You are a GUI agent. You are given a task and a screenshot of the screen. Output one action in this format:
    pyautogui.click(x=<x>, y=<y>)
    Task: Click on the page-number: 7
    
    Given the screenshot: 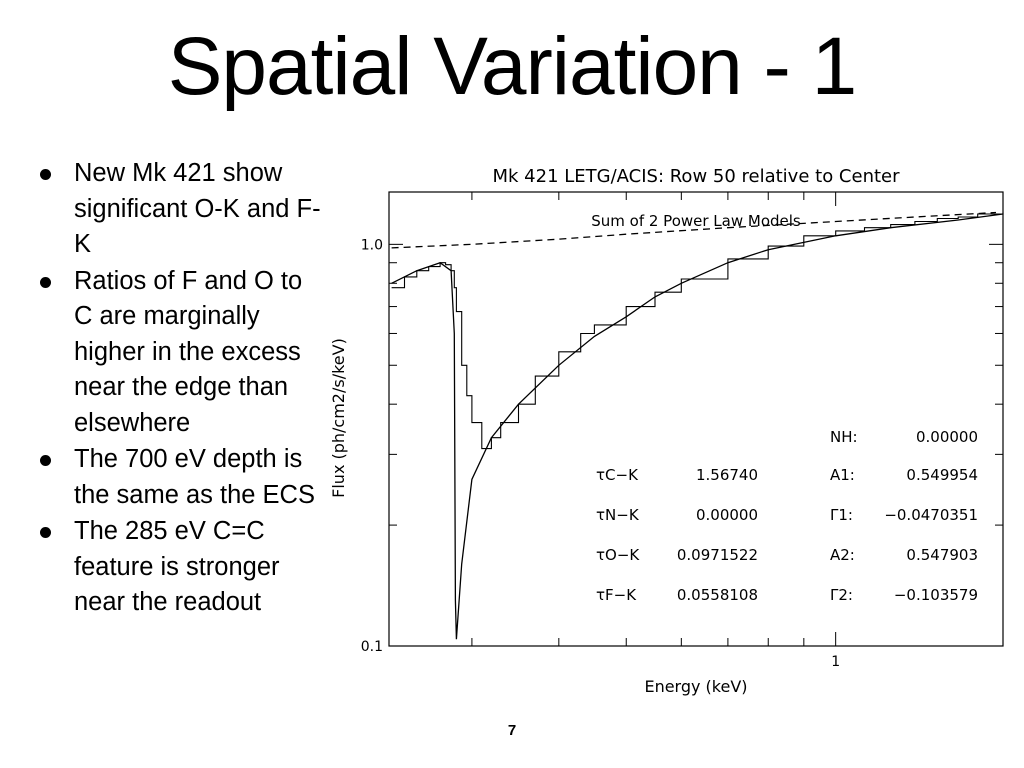 What is the action you would take?
    pyautogui.click(x=512, y=730)
    